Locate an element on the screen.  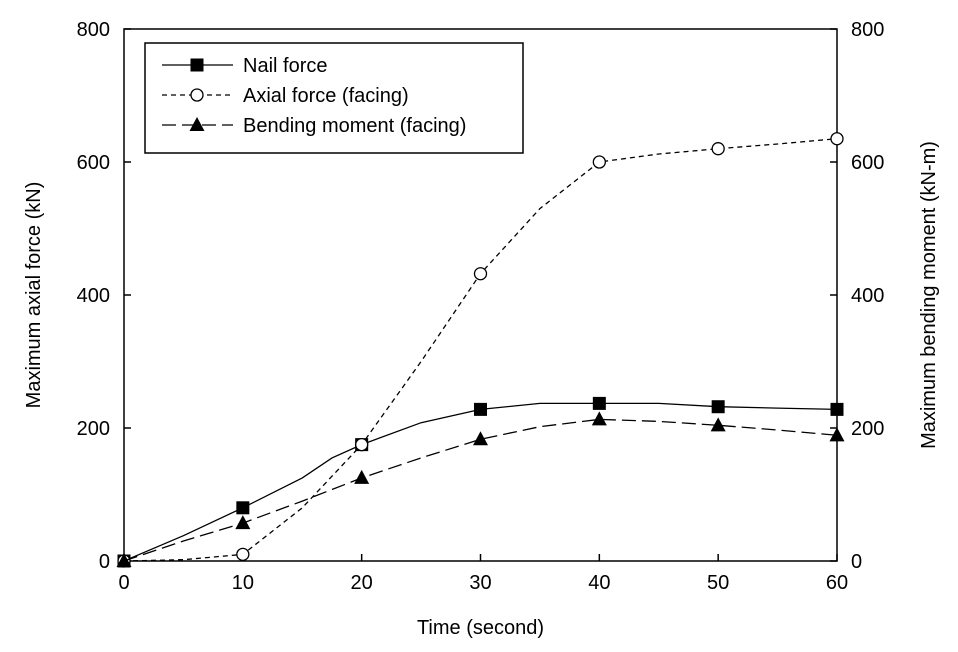
y-axis-right-title: Maximum bending moment (kN-m) is located at coordinates (929, 295).